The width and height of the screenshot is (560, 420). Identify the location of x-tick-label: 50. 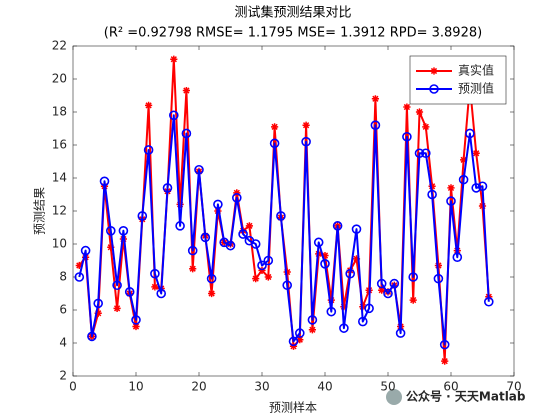
(387, 387).